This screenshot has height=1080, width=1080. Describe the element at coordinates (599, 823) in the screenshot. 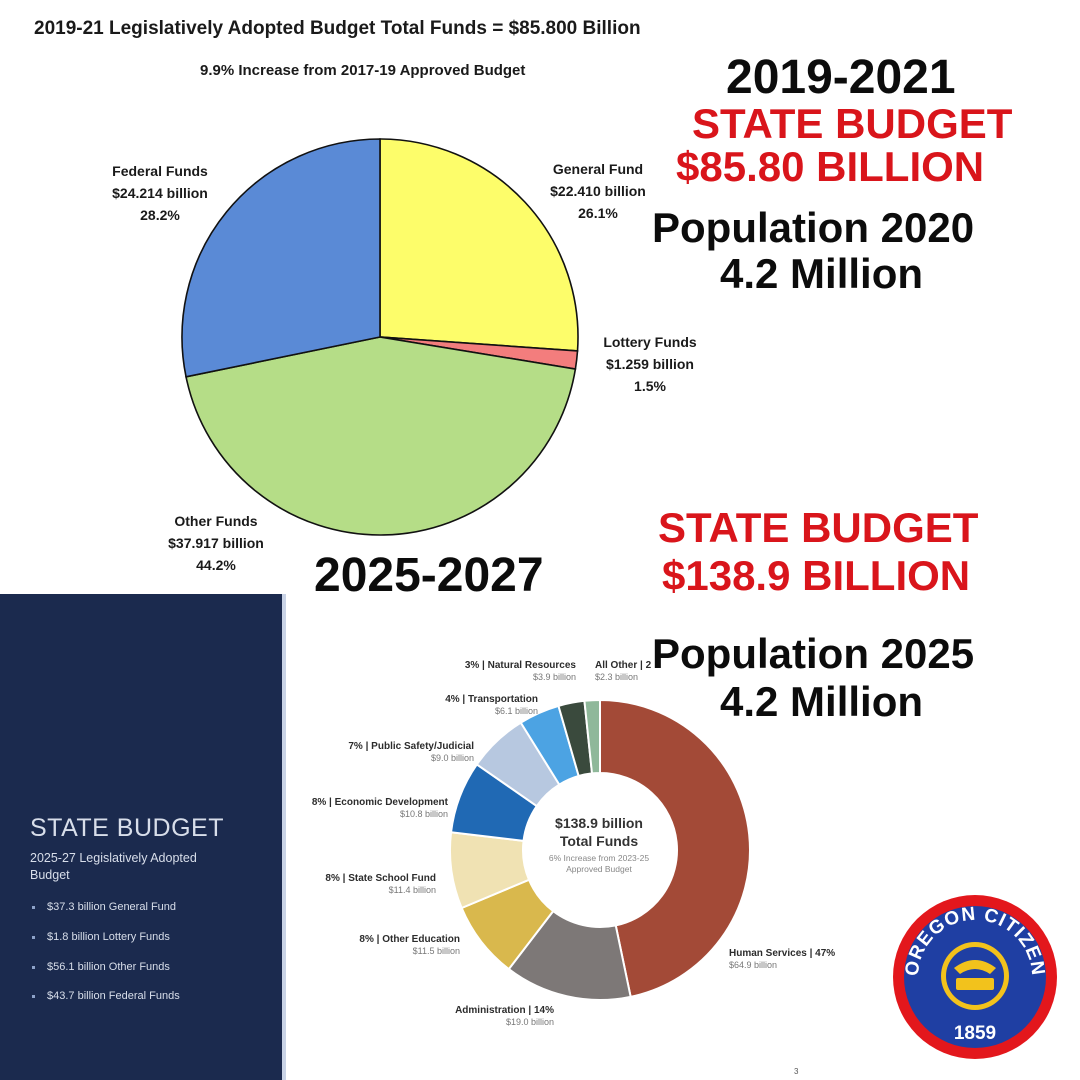

I see `donut-center-amount: $138.9 billion` at that location.